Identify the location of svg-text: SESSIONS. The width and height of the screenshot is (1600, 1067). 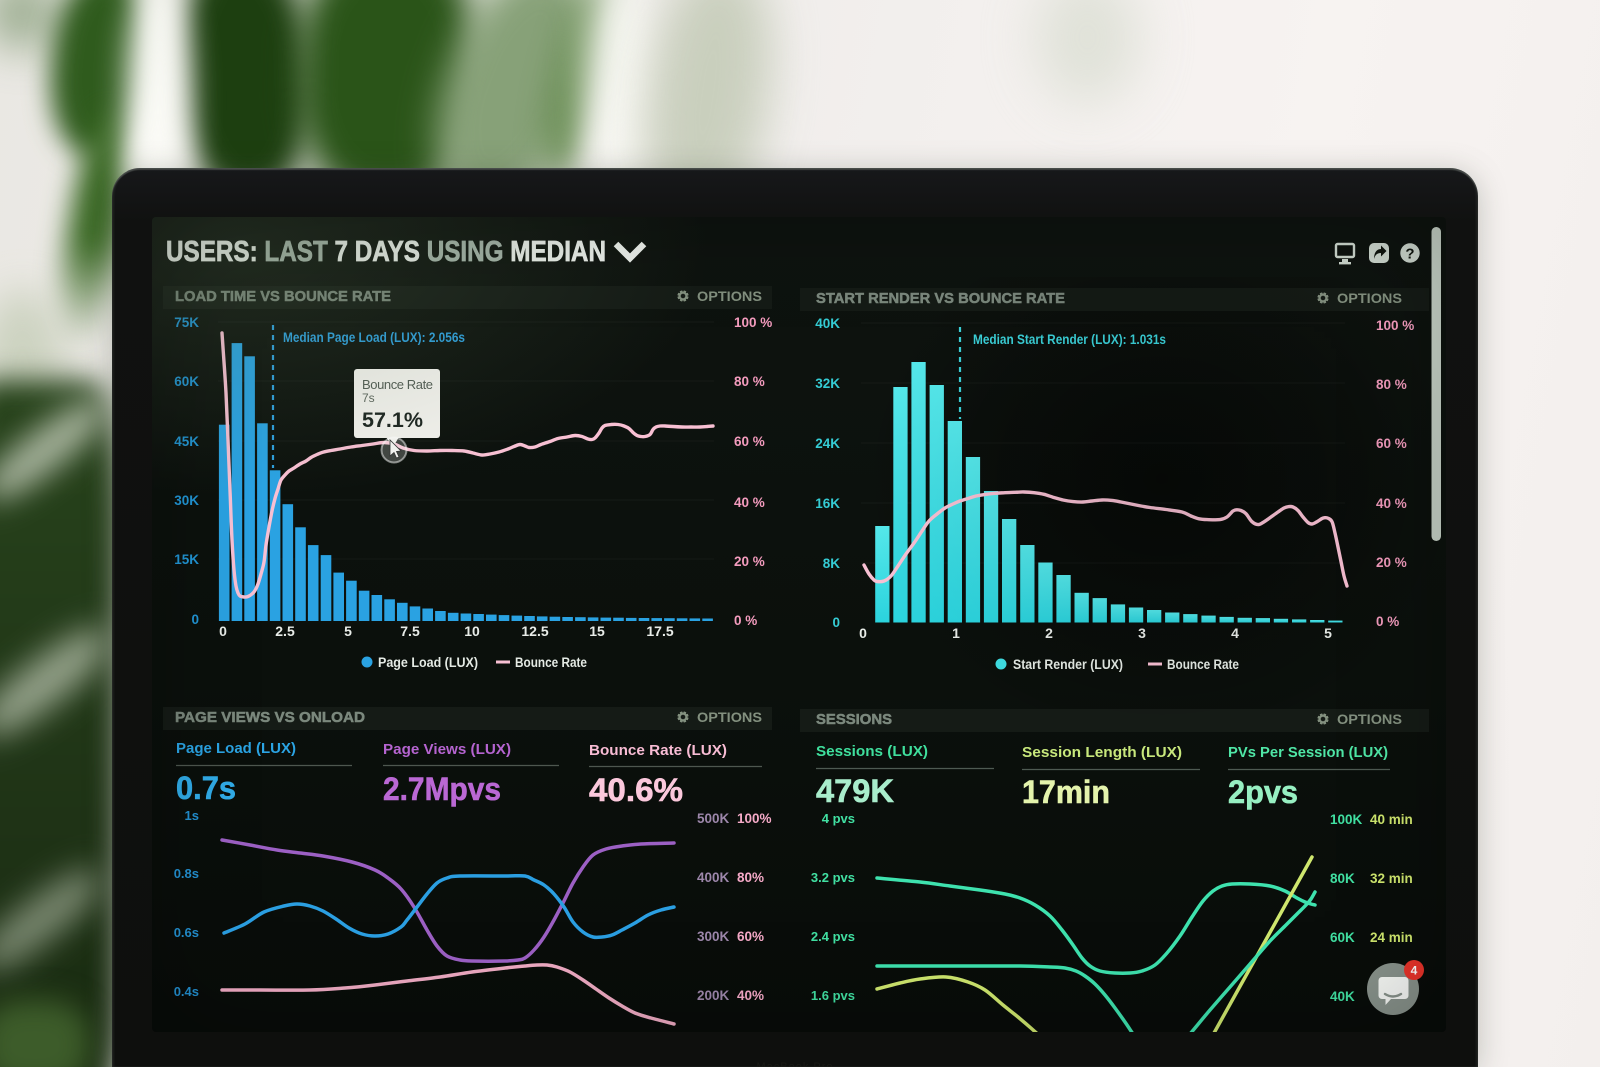
(854, 720).